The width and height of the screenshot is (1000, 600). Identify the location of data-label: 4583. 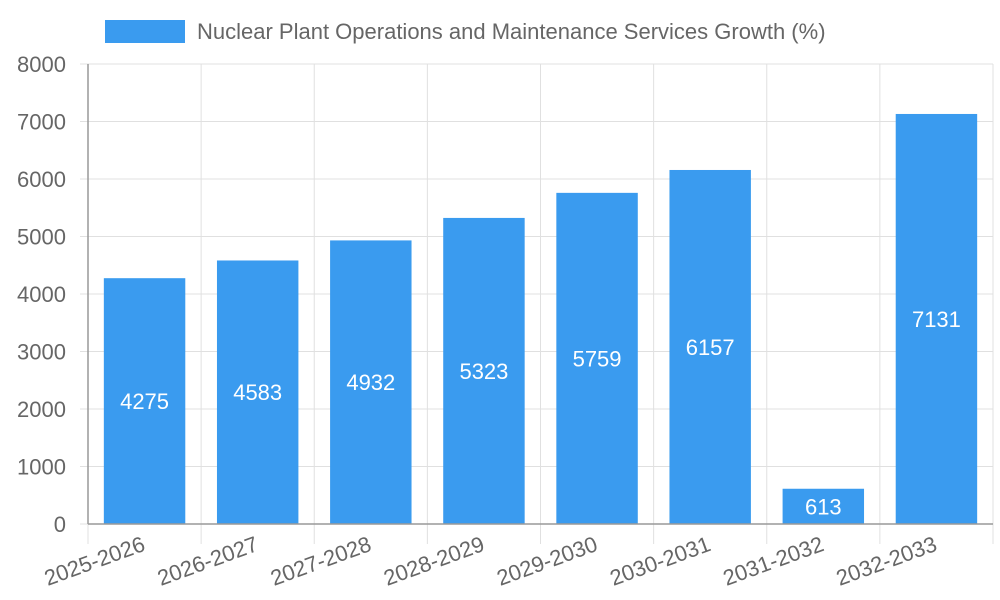
(257, 392).